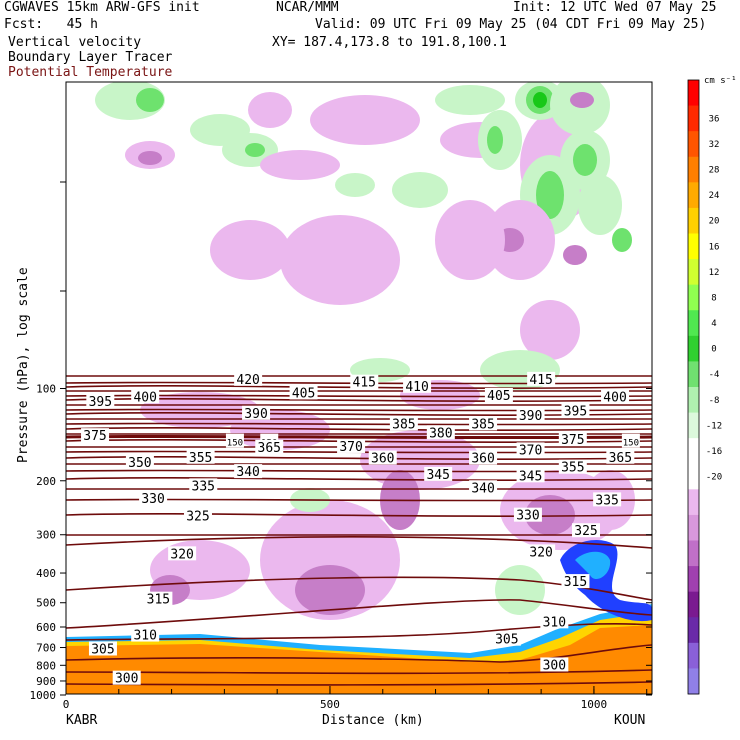  I want to click on theta-label: 385, so click(403, 424).